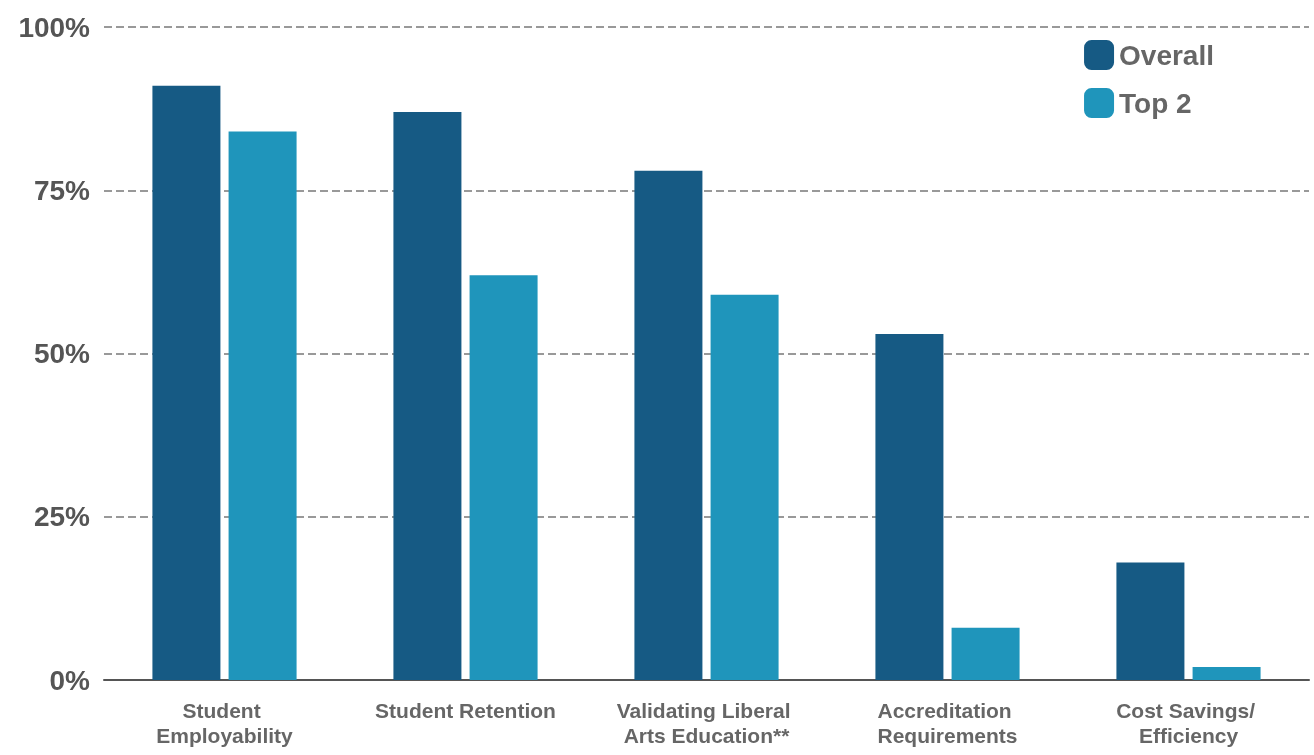 Image resolution: width=1314 pixels, height=755 pixels. Describe the element at coordinates (947, 723) in the screenshot. I see `x-tick-label: Accreditation Requirements` at that location.